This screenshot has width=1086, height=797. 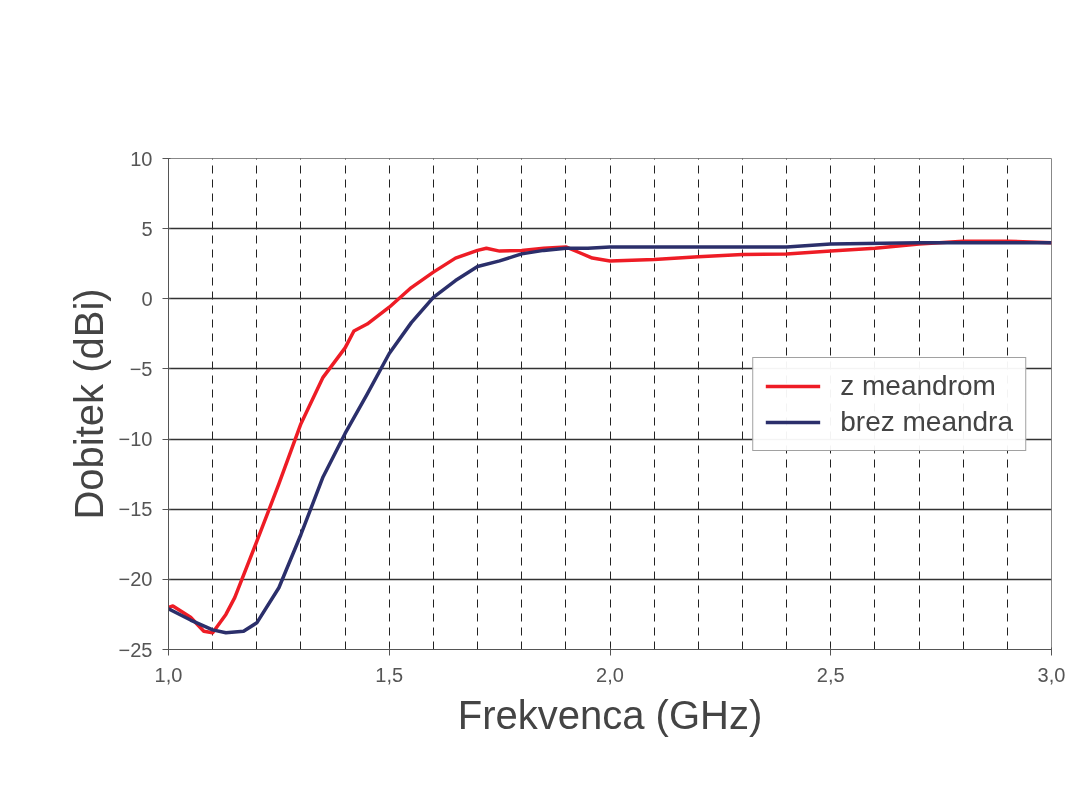 I want to click on x-tick-label: 3,0, so click(x=1051, y=674).